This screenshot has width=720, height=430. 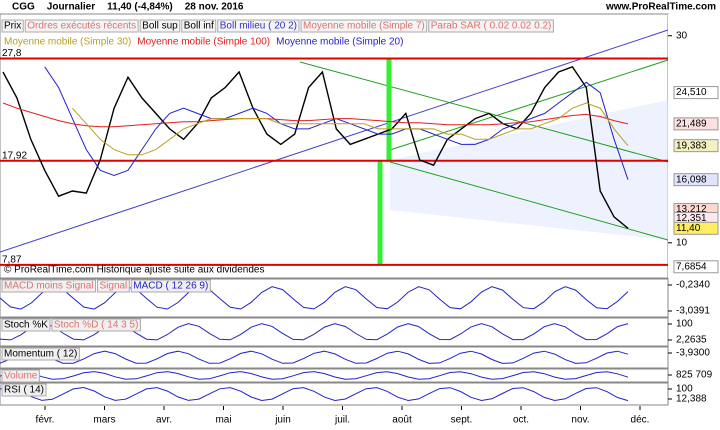 What do you see at coordinates (360, 6) in the screenshot?
I see `header-bar` at bounding box center [360, 6].